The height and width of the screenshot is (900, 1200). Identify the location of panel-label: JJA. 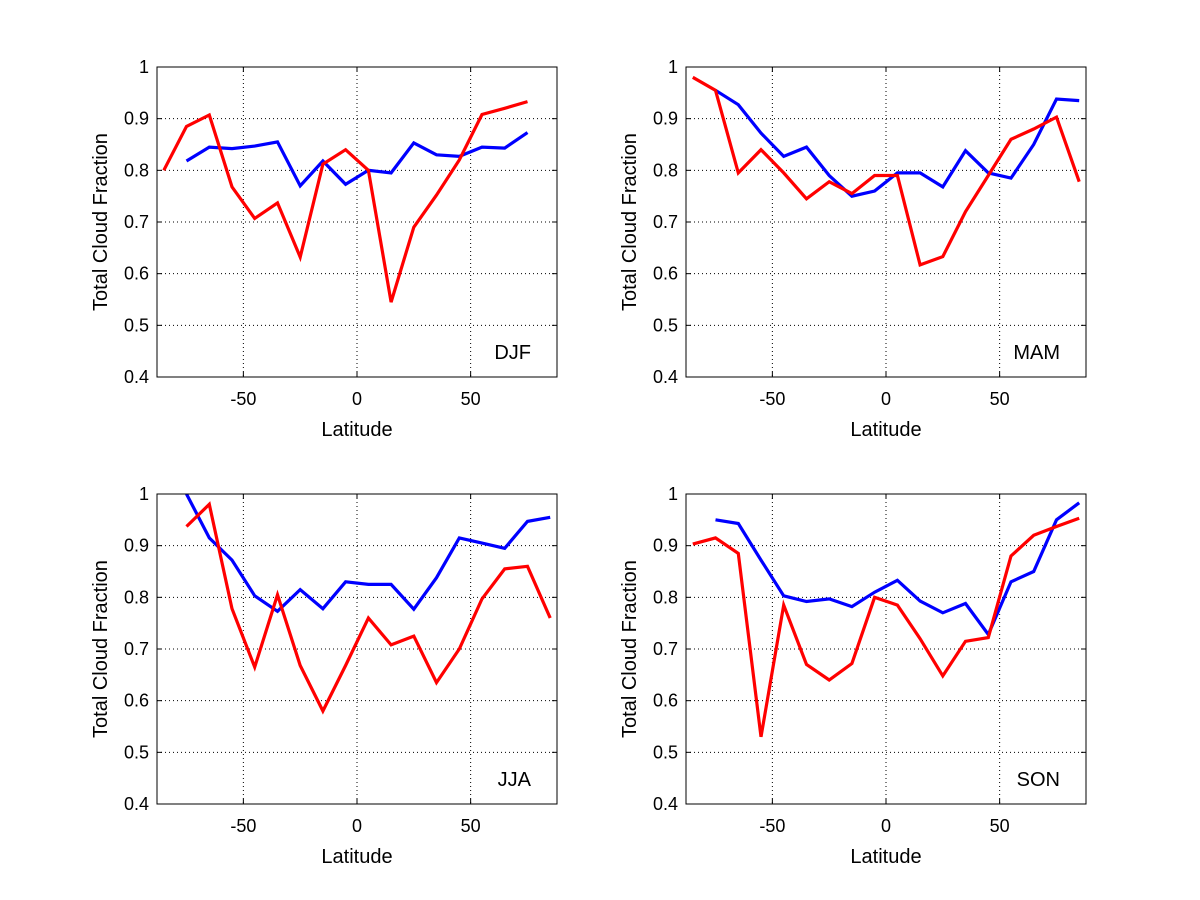
(515, 780).